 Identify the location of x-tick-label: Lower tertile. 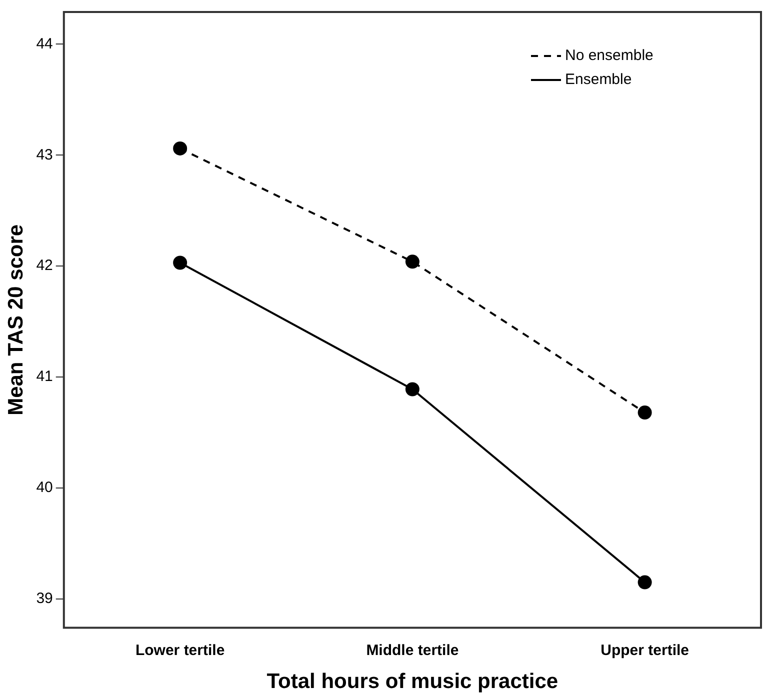
(180, 650).